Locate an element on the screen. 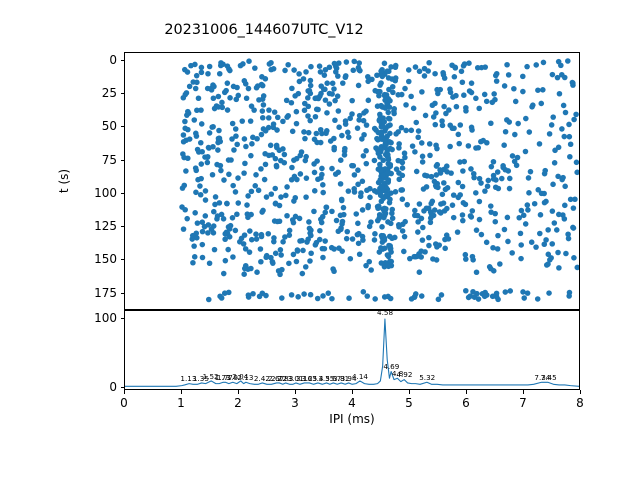 The height and width of the screenshot is (480, 640). scatter-y-tick-mark is located at coordinates (122, 260).